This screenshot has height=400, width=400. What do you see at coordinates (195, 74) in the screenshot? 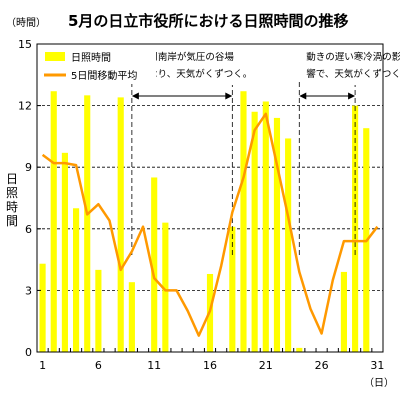
I see `annotation-text: となり、天気がくずつく。` at bounding box center [195, 74].